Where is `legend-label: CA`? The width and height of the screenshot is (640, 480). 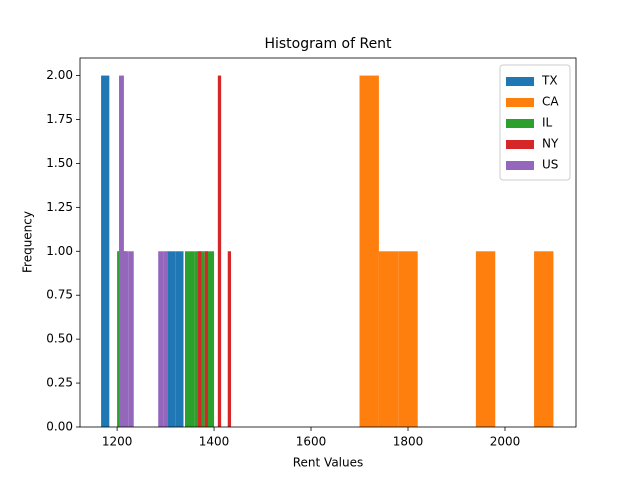
legend-label: CA is located at coordinates (550, 102).